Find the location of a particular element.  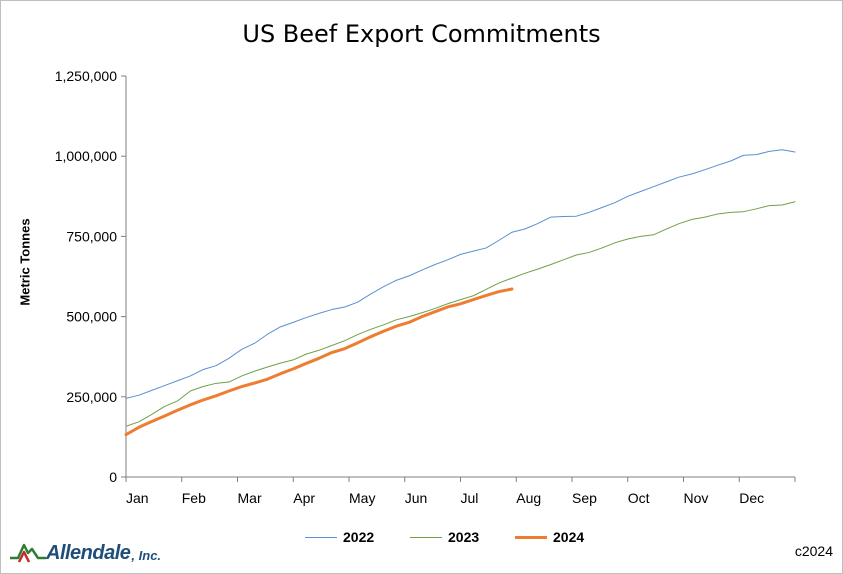

legend-item-0: 2022 is located at coordinates (339, 537).